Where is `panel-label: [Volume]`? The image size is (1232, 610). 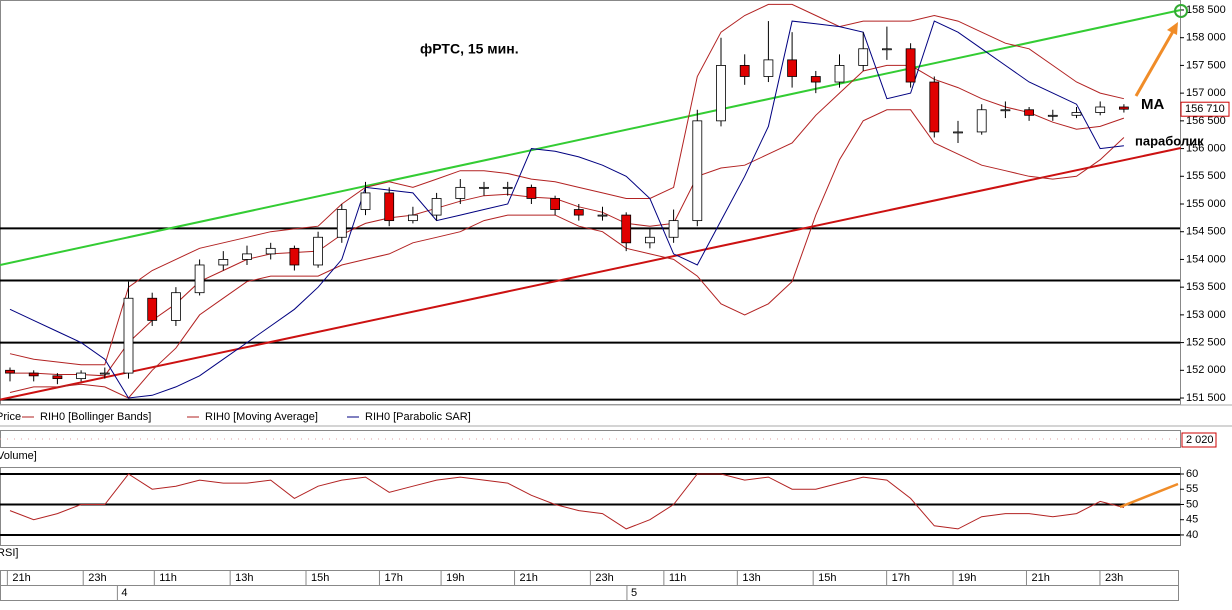 panel-label: [Volume] is located at coordinates (18, 456).